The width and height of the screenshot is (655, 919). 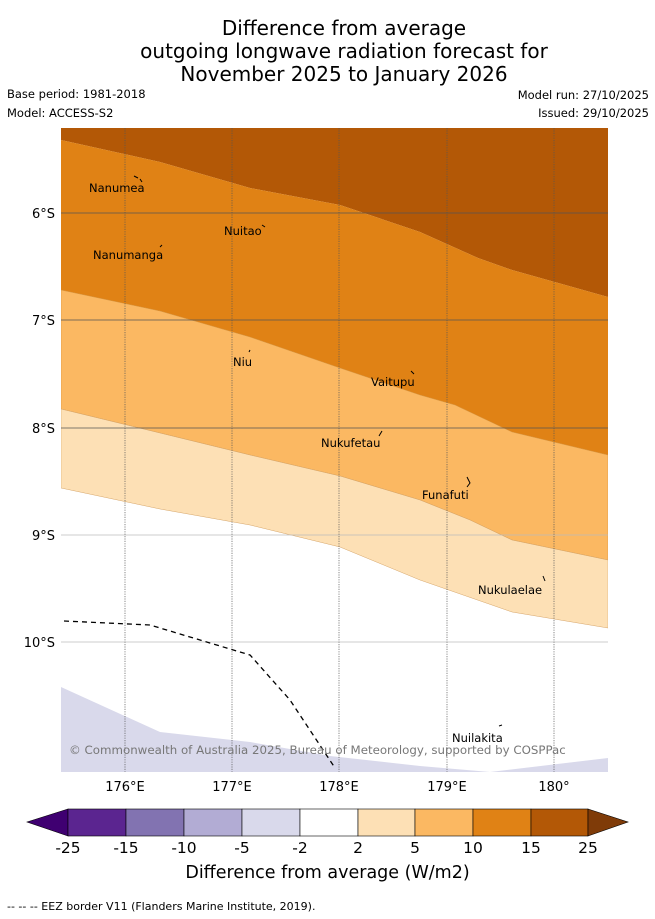 What do you see at coordinates (415, 848) in the screenshot?
I see `colorbar-tick-label: 5` at bounding box center [415, 848].